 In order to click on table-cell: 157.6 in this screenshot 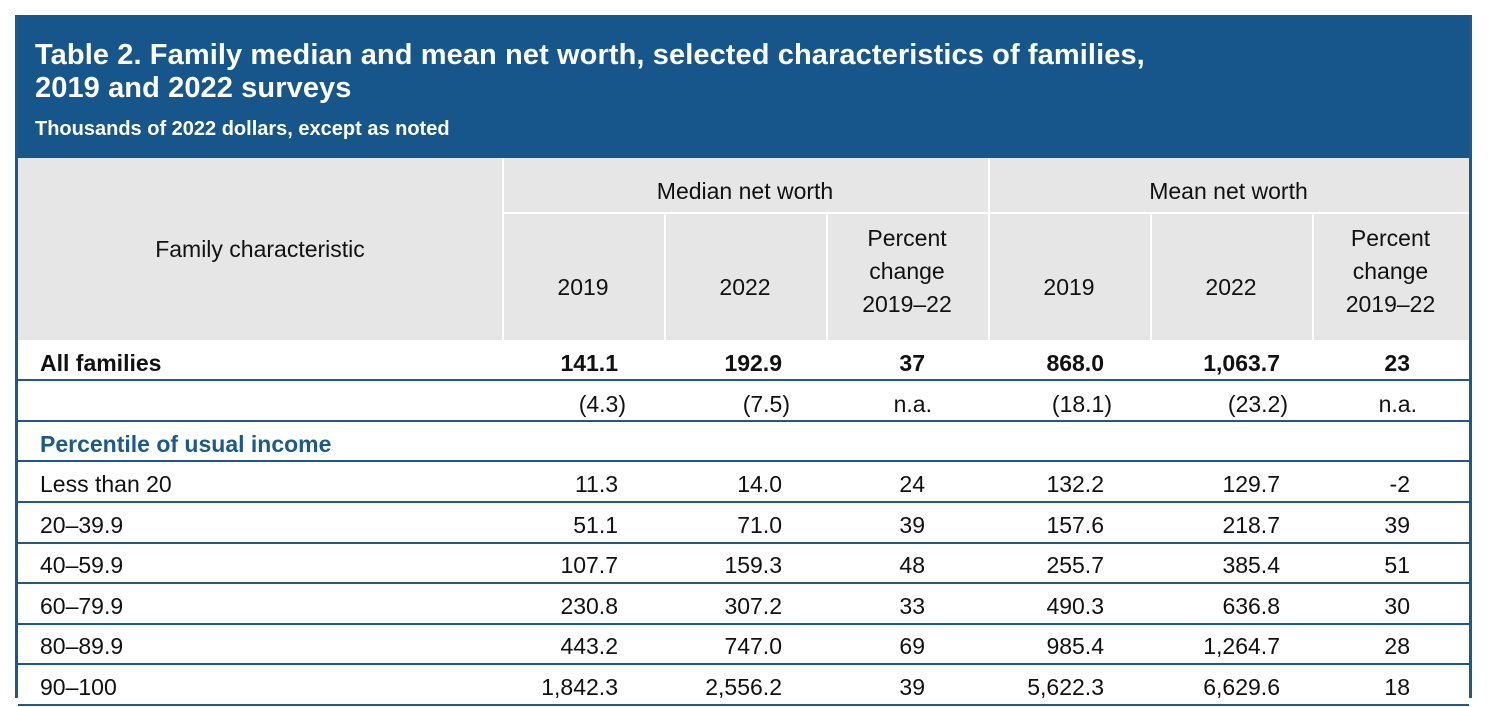, I will do `click(1075, 524)`.